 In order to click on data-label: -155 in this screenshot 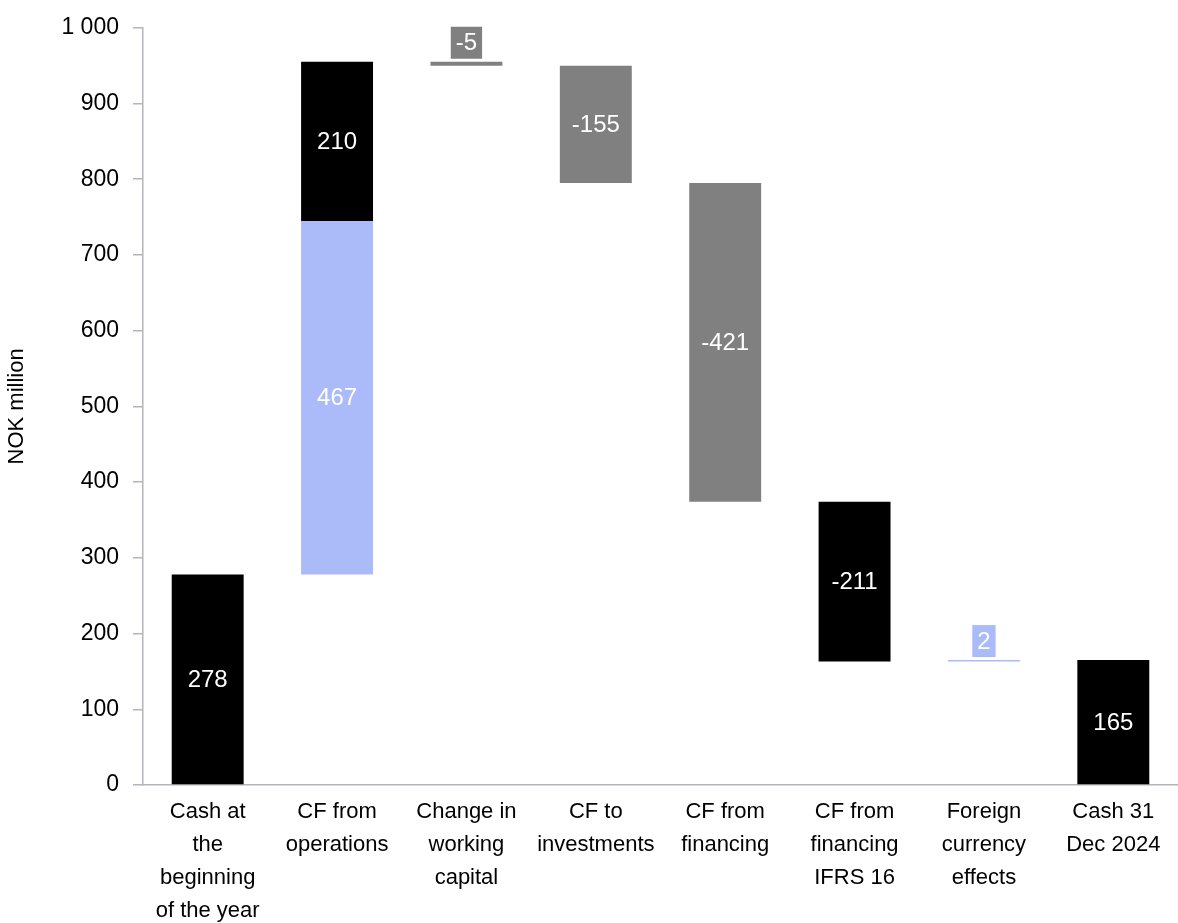, I will do `click(595, 123)`.